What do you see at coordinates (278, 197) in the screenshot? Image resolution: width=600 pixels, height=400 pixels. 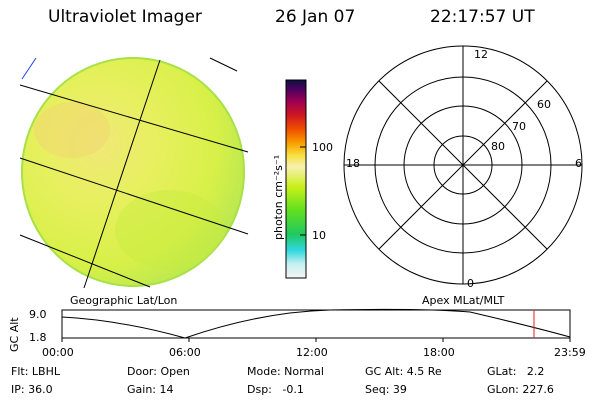 I see `colorbar-unit-label: photon cm⁻²s⁻¹` at bounding box center [278, 197].